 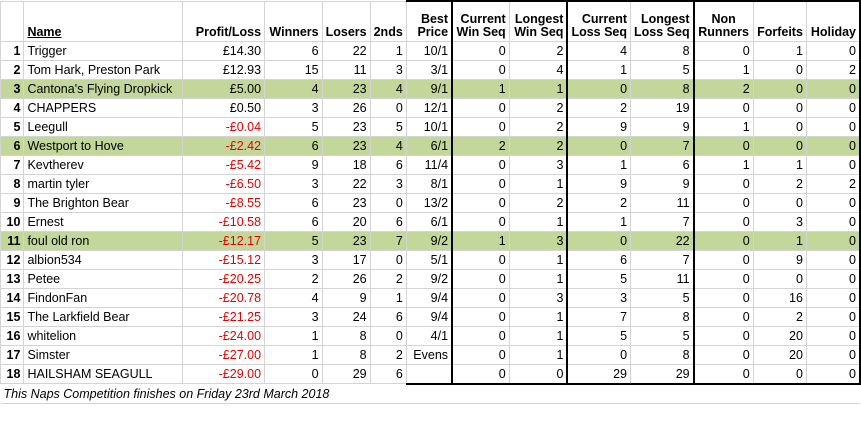 I want to click on best-price-cell: 9/4, so click(x=429, y=297).